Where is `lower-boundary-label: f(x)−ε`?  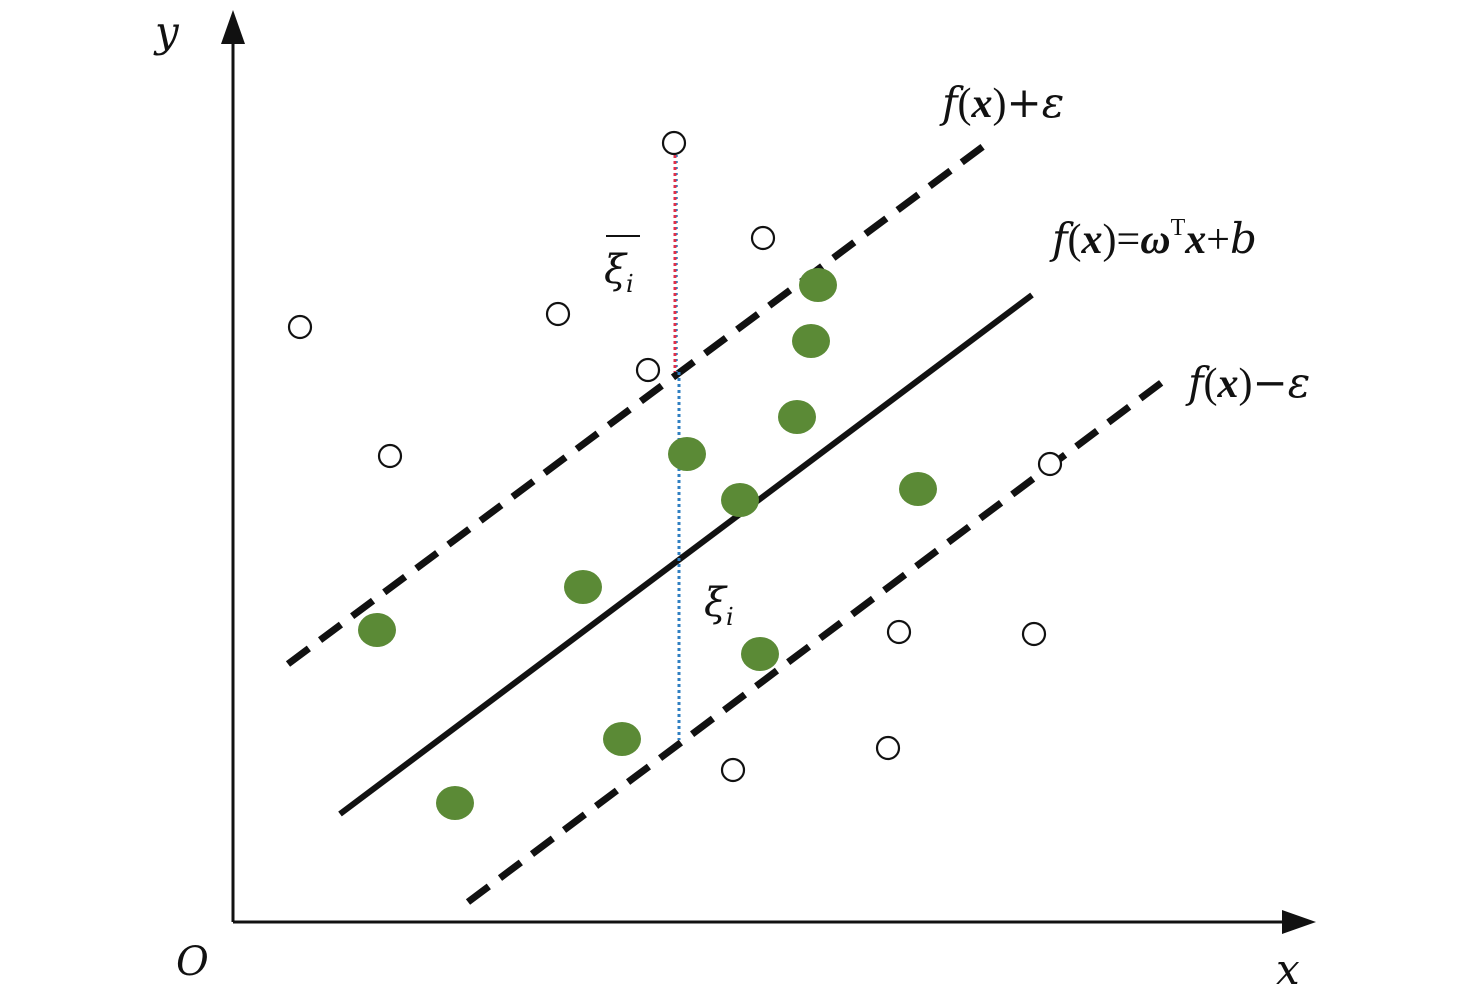
lower-boundary-label: f(x)−ε is located at coordinates (1247, 382).